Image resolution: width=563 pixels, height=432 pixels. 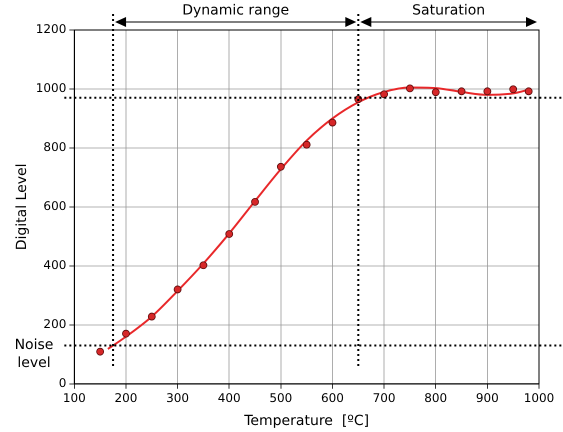 I want to click on y-tick-label: 1000, so click(x=51, y=88).